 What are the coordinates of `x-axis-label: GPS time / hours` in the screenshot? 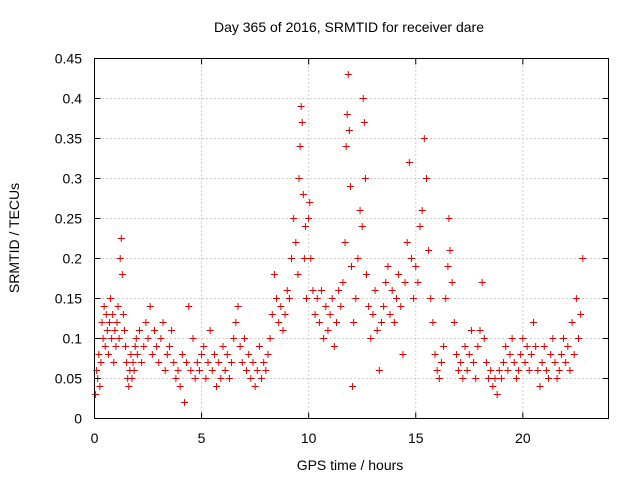 It's located at (350, 465).